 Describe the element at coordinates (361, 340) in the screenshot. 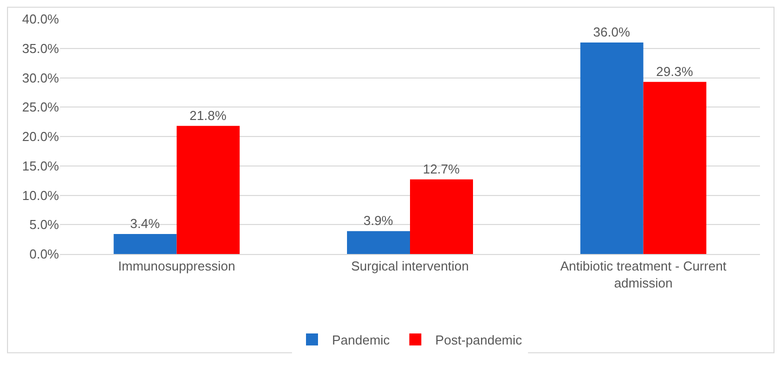

I see `legend-label: Pandemic` at that location.